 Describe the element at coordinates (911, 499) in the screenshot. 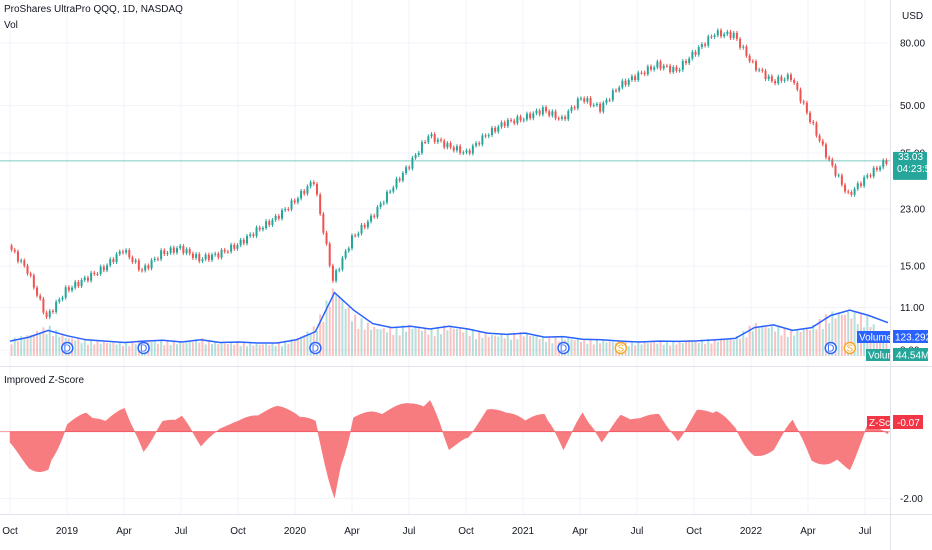

I see `zscore-axis: -2.00` at that location.